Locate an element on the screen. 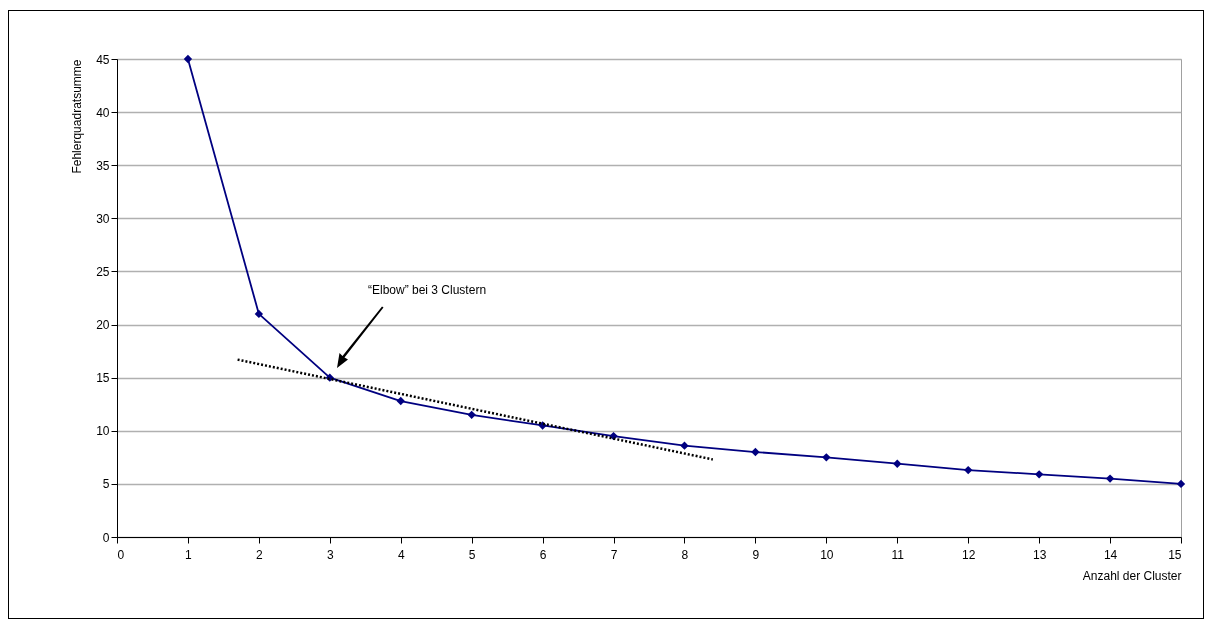  x-tick-label: 3 is located at coordinates (330, 554).